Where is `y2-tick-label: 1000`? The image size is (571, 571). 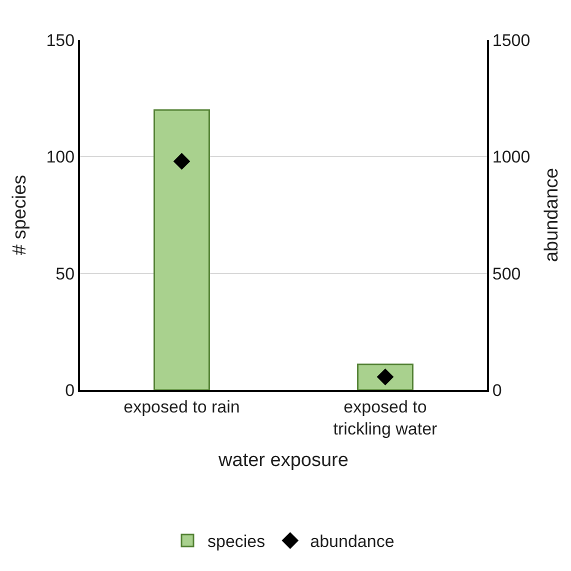
y2-tick-label: 1000 is located at coordinates (511, 157).